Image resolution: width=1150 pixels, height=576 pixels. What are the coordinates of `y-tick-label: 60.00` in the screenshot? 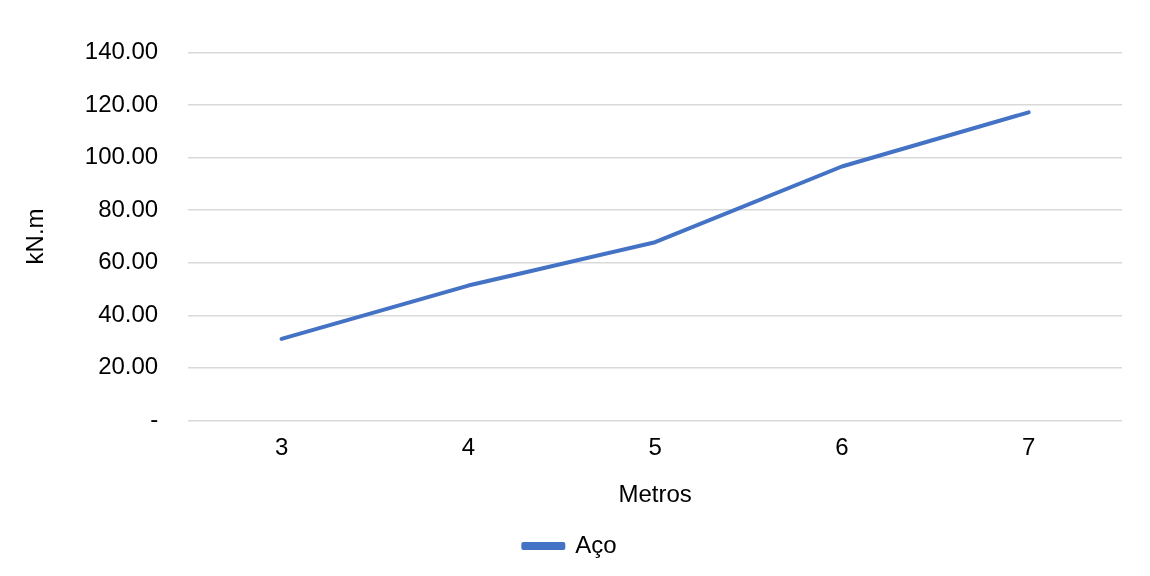 It's located at (128, 261).